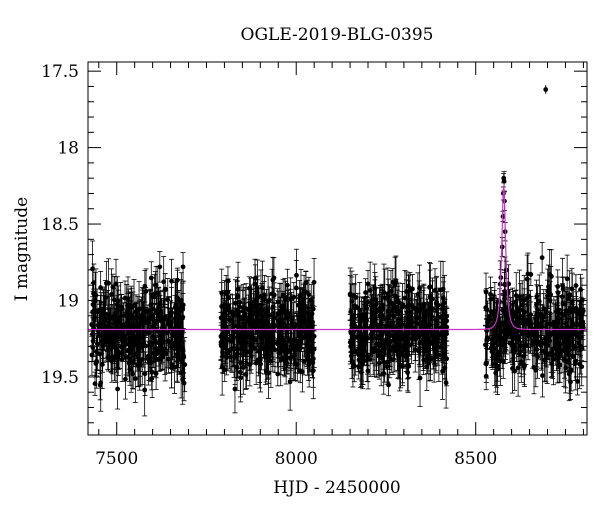 The height and width of the screenshot is (512, 600). What do you see at coordinates (337, 35) in the screenshot?
I see `chart-title: OGLE-2019-BLG-0395` at bounding box center [337, 35].